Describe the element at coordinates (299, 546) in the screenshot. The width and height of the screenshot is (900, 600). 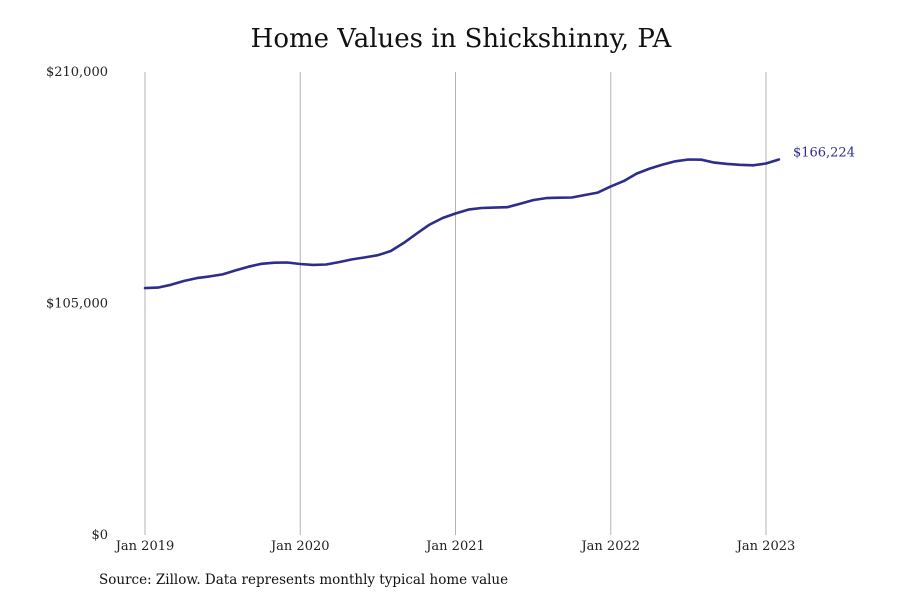
I see `x-tick-label: Jan 2020` at that location.